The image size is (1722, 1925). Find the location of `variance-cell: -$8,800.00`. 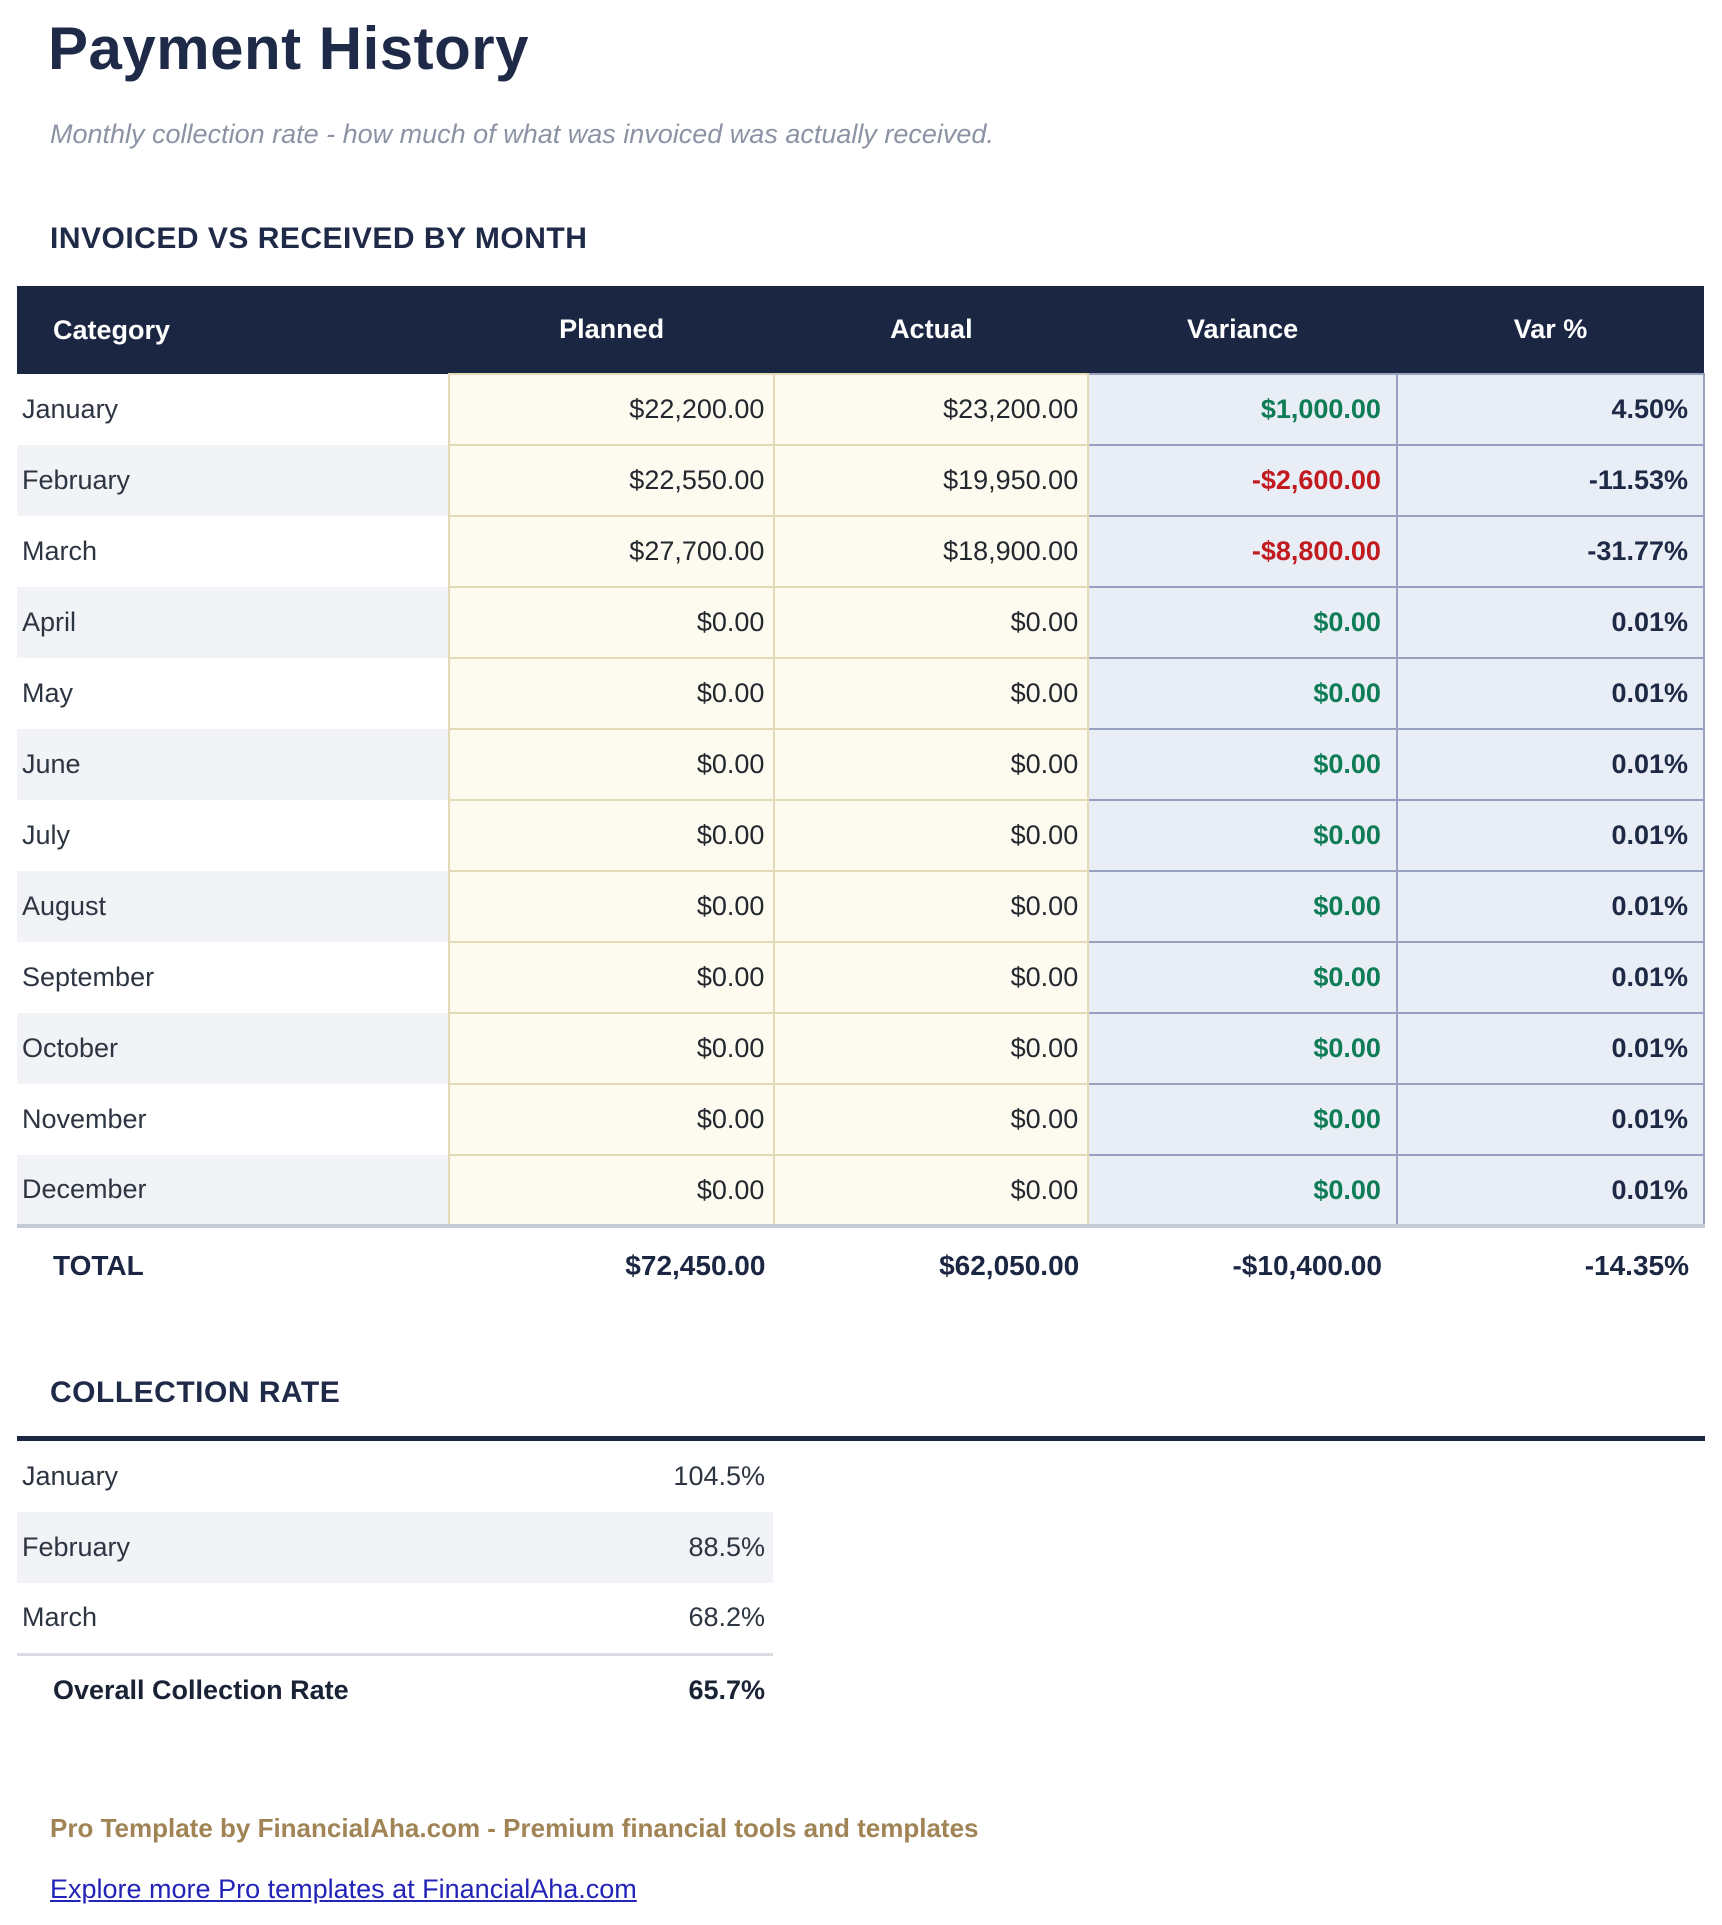

variance-cell: -$8,800.00 is located at coordinates (1242, 551).